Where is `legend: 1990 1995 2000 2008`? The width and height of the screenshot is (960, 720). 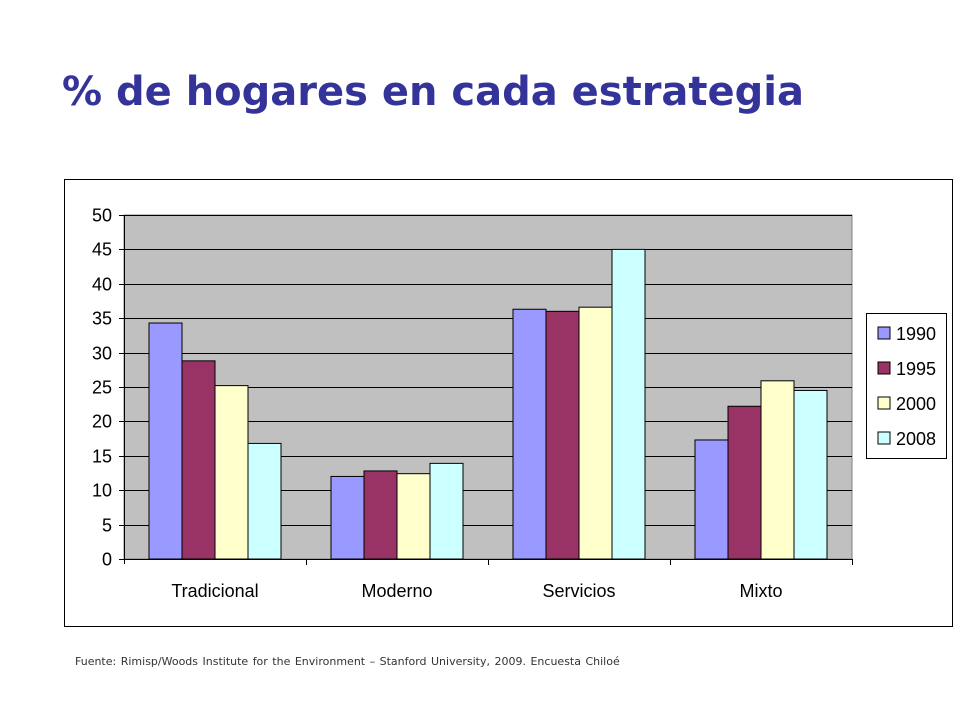
legend: 1990 1995 2000 2008 is located at coordinates (906, 386).